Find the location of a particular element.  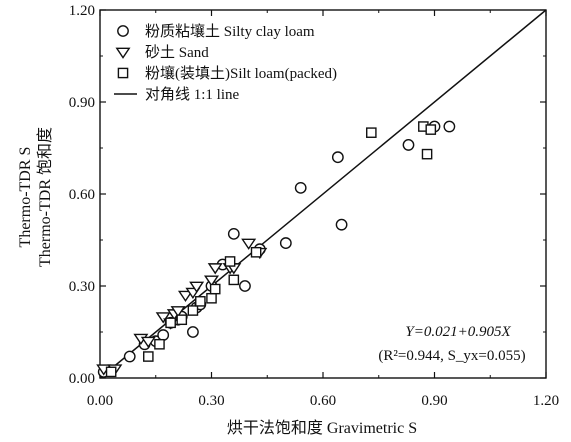

legend-square-marker is located at coordinates (123, 73).